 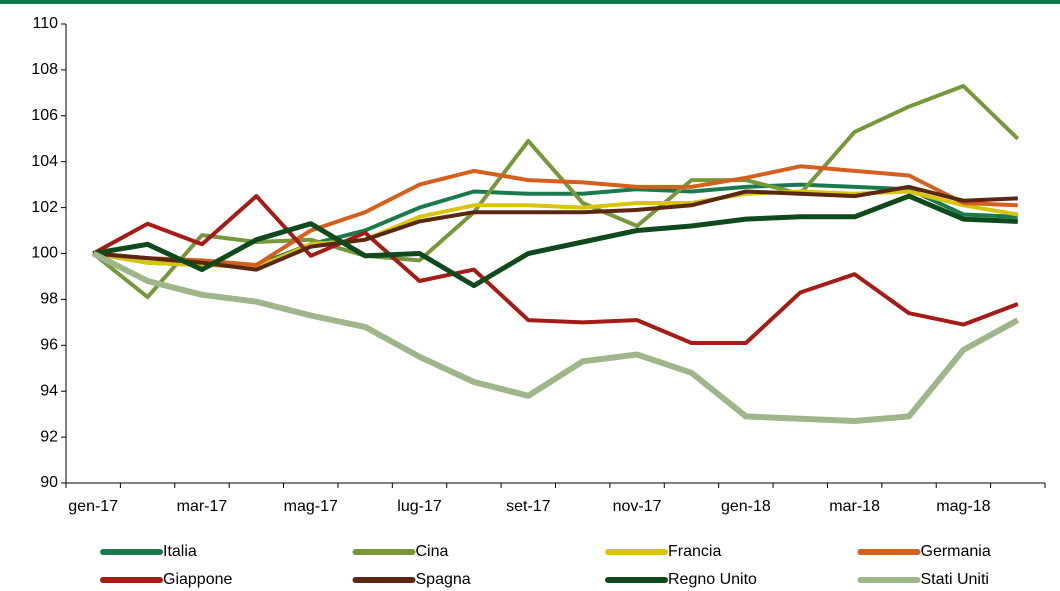 What do you see at coordinates (956, 551) in the screenshot?
I see `legend-label: Germania` at bounding box center [956, 551].